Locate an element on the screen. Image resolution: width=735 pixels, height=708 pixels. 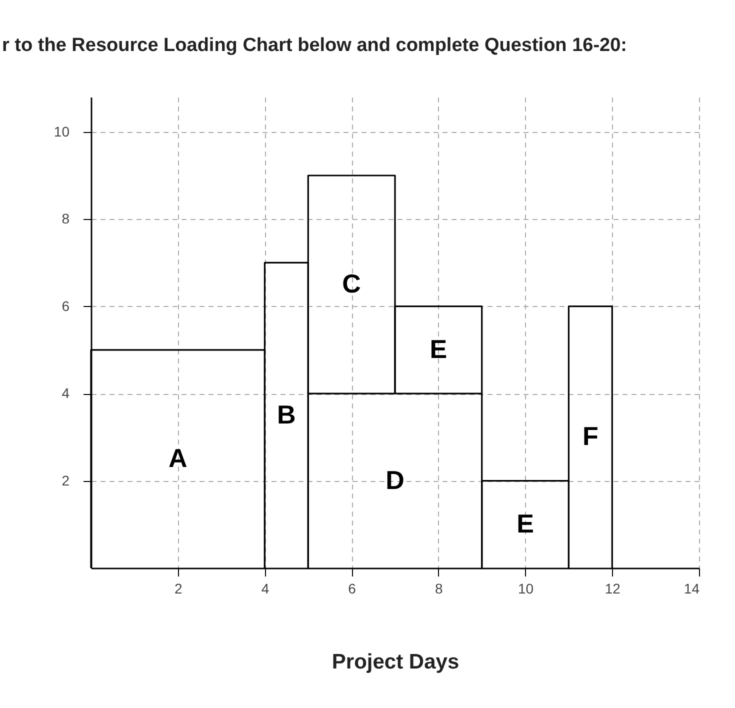
x-axis-title: Project Days is located at coordinates (396, 662).